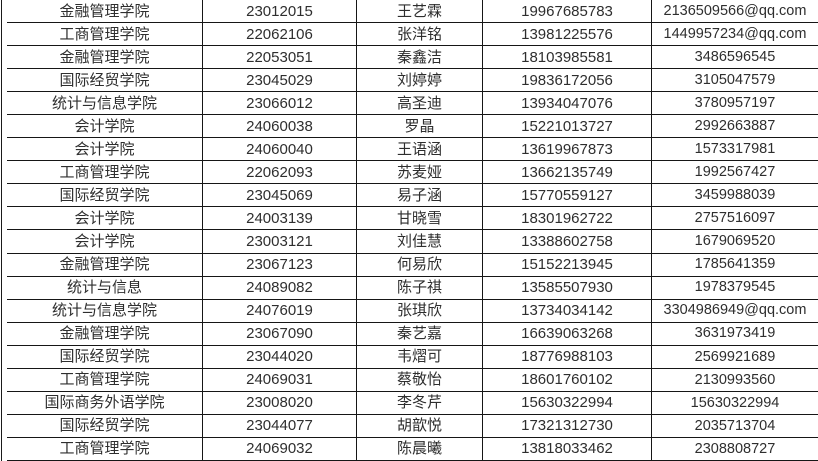 The width and height of the screenshot is (818, 461). I want to click on cell-name: 苏麦娅, so click(420, 173).